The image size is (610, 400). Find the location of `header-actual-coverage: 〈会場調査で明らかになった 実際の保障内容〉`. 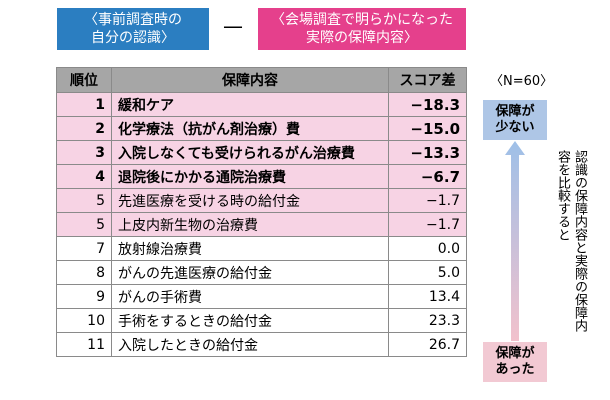

header-actual-coverage: 〈会場調査で明らかになった 実際の保障内容〉 is located at coordinates (362, 29).